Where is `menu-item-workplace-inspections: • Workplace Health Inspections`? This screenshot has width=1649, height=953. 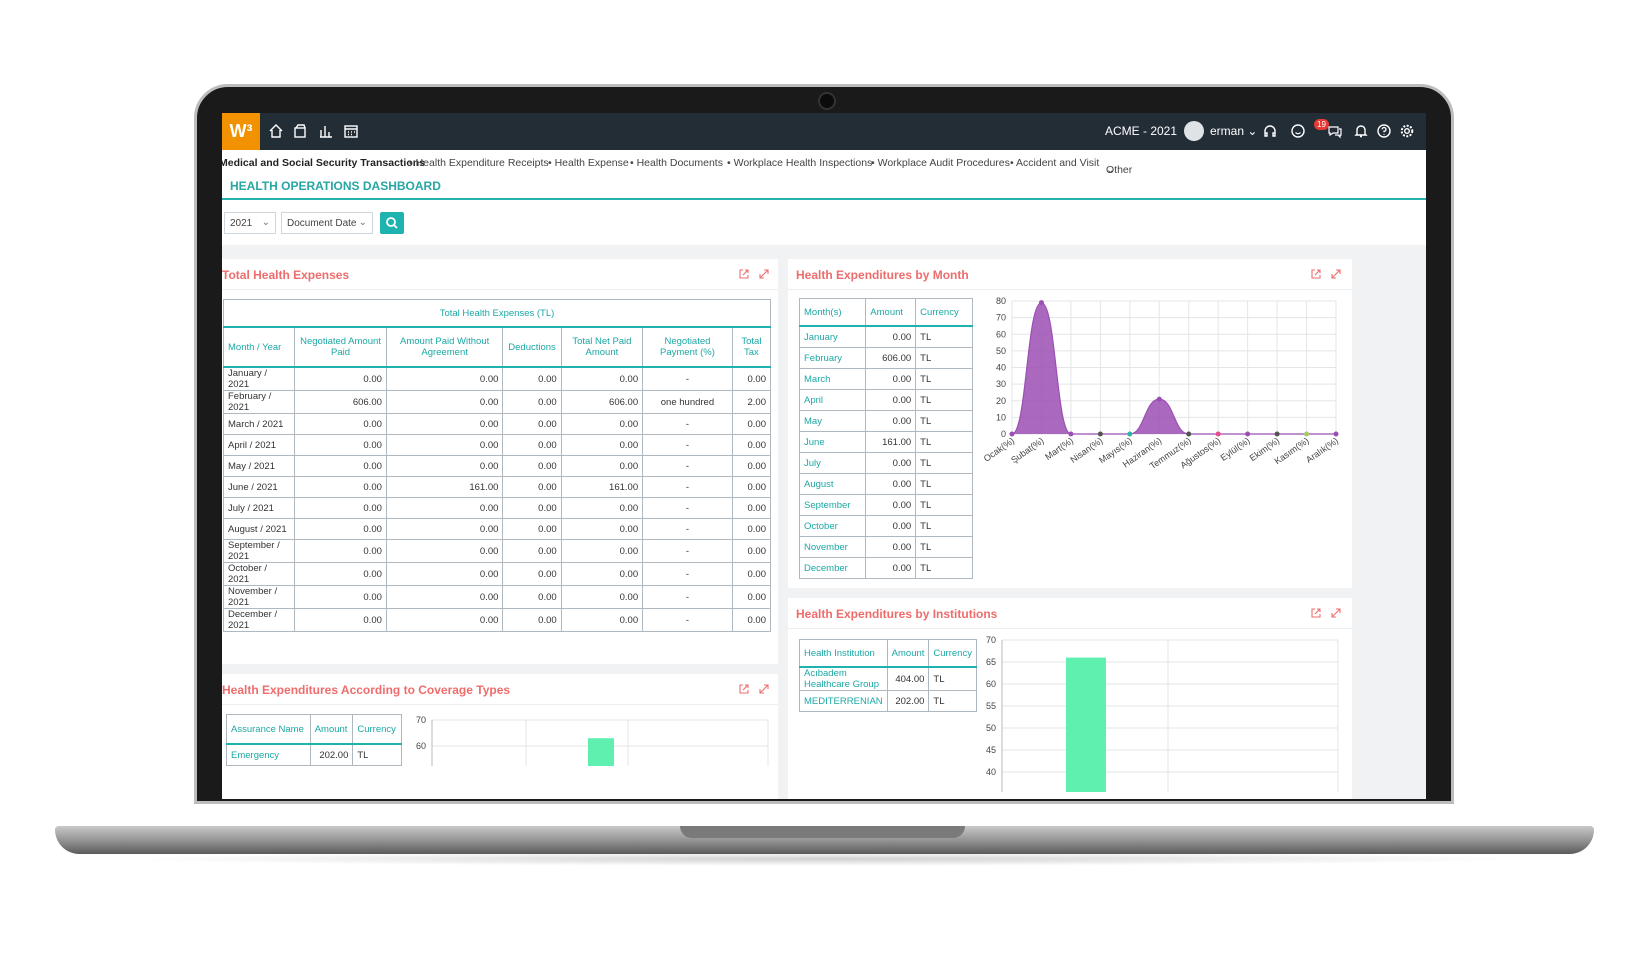
menu-item-workplace-inspections: • Workplace Health Inspections is located at coordinates (800, 163).